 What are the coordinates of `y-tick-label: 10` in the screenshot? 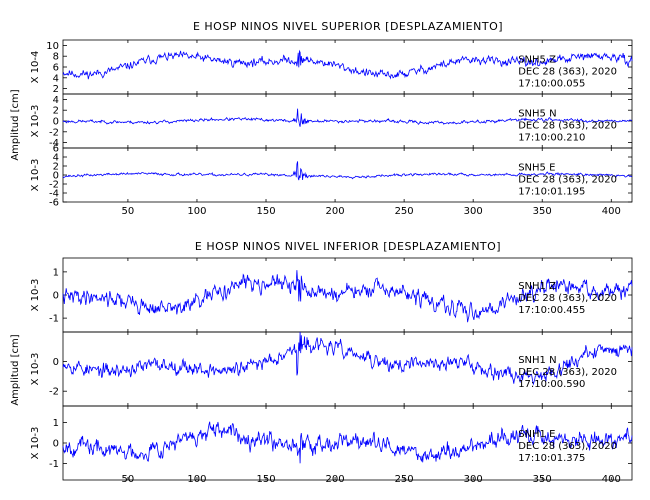 It's located at (52, 46).